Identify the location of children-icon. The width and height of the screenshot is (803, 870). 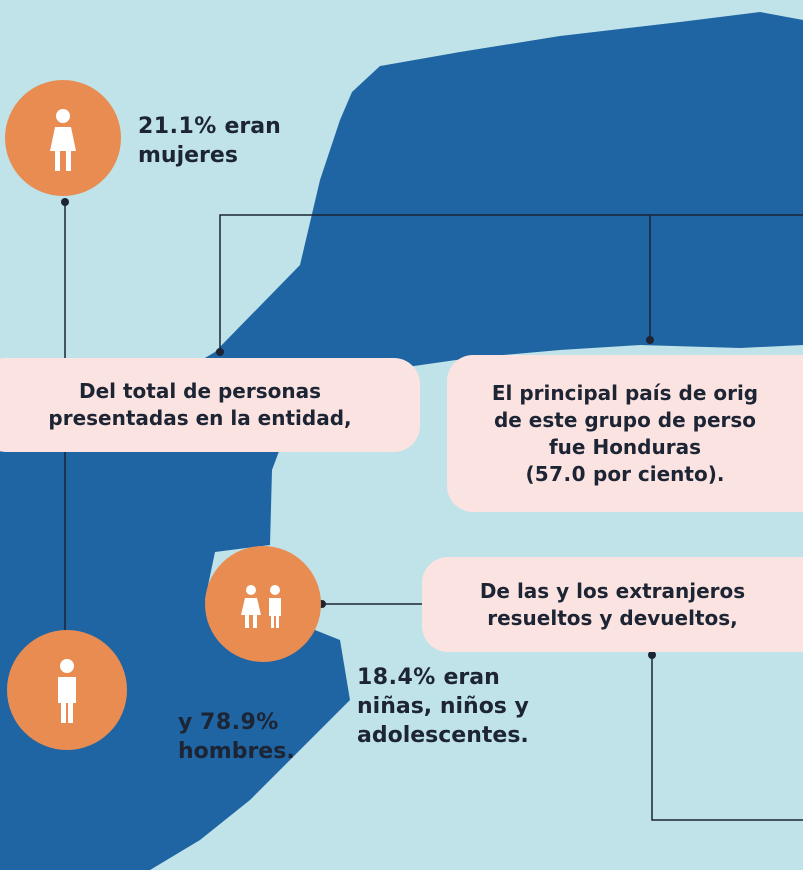
(263, 604).